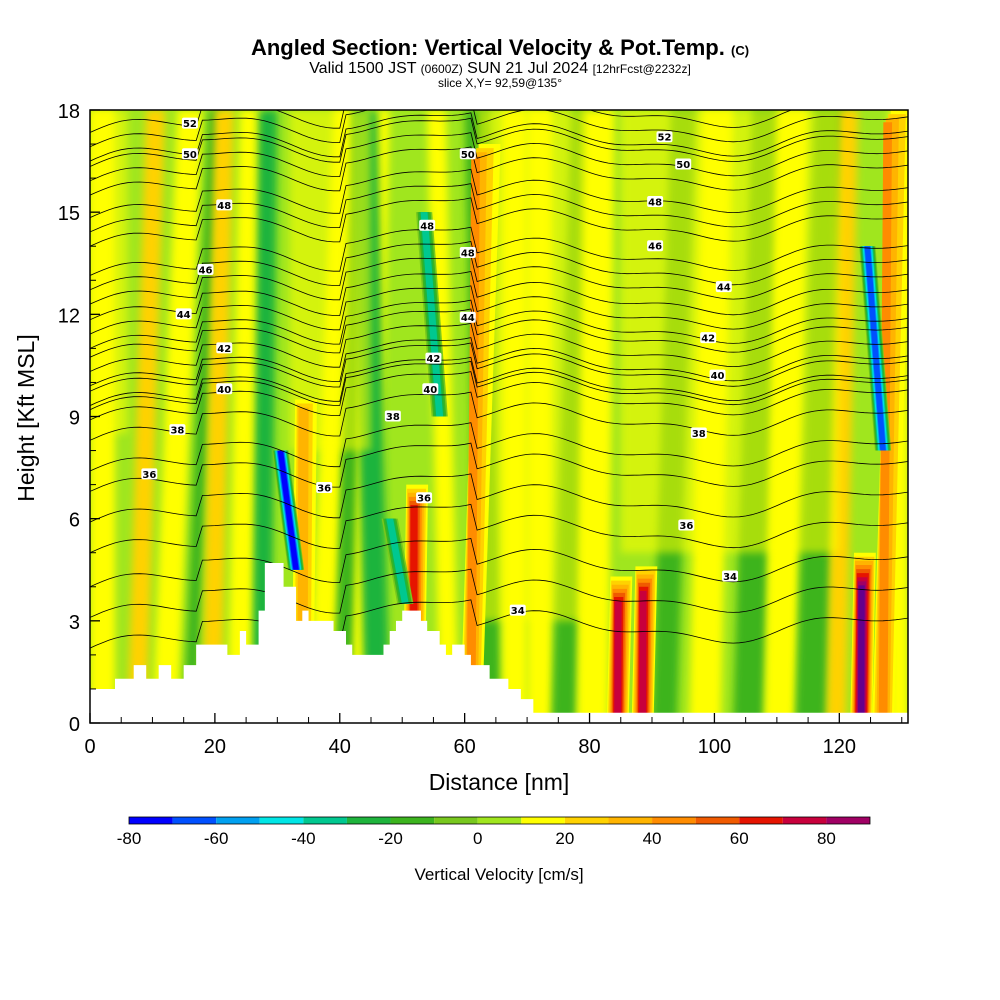  I want to click on contour-label-14: 44, so click(467, 317).